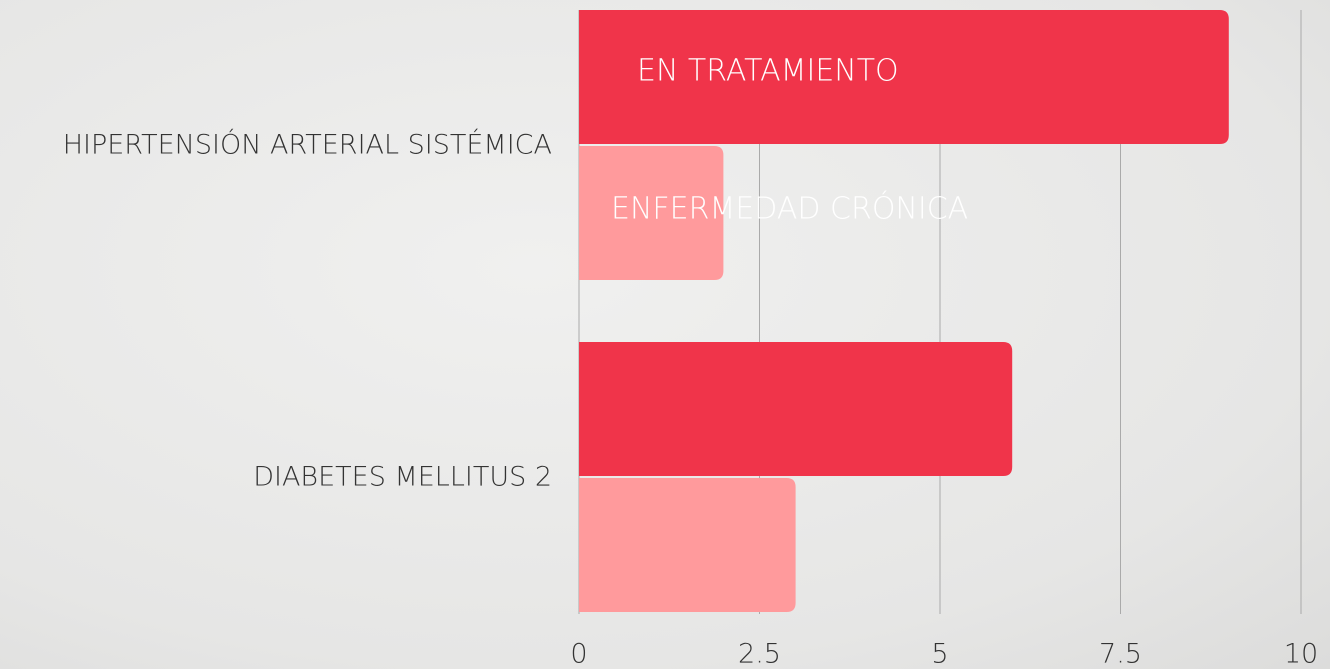 Image resolution: width=1330 pixels, height=669 pixels. I want to click on y-tick-label: DIABETES MELLITUS 2, so click(402, 477).